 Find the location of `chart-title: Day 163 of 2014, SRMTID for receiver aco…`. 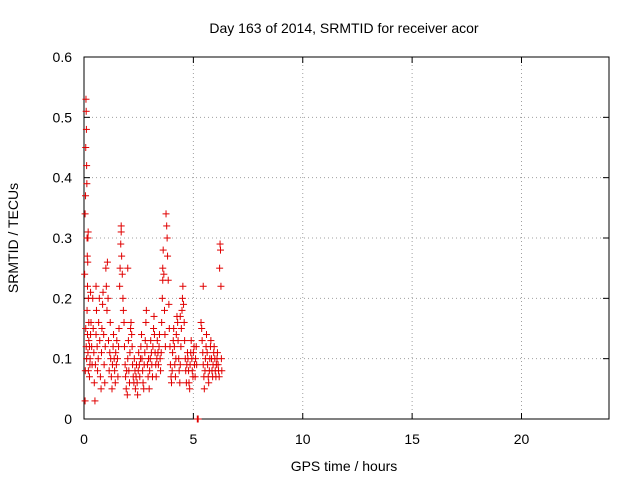

chart-title: Day 163 of 2014, SRMTID for receiver aco… is located at coordinates (344, 28).